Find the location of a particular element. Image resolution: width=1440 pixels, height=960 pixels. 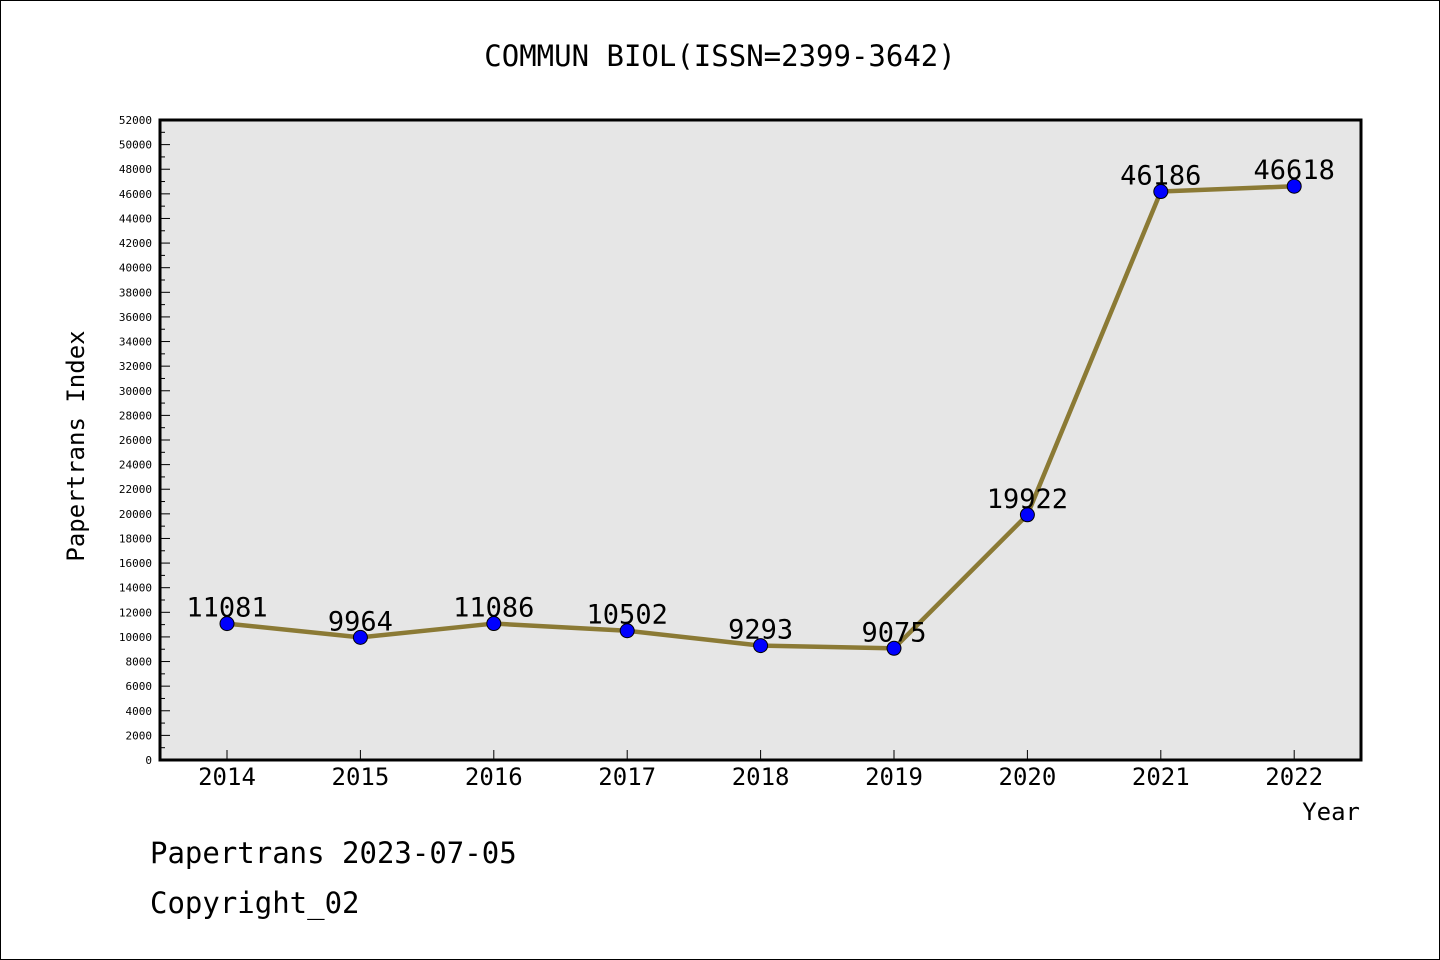

y-tick-label: 10000 is located at coordinates (135, 637).